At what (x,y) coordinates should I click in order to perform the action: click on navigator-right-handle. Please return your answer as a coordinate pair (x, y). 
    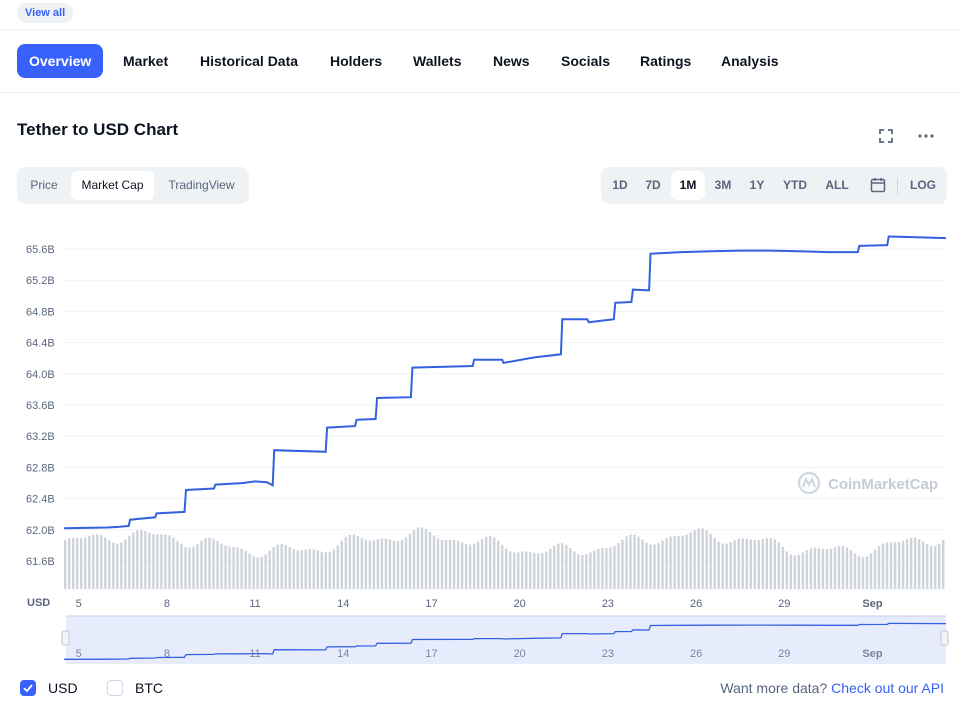
    Looking at the image, I should click on (944, 638).